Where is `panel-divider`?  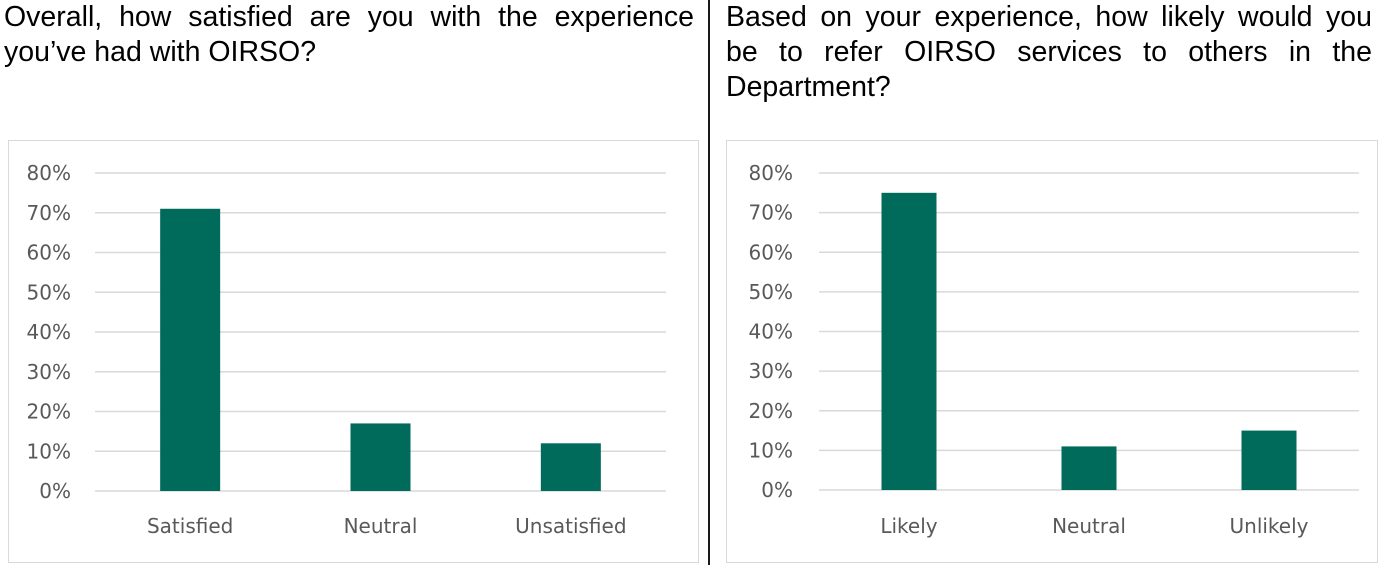 panel-divider is located at coordinates (709, 282).